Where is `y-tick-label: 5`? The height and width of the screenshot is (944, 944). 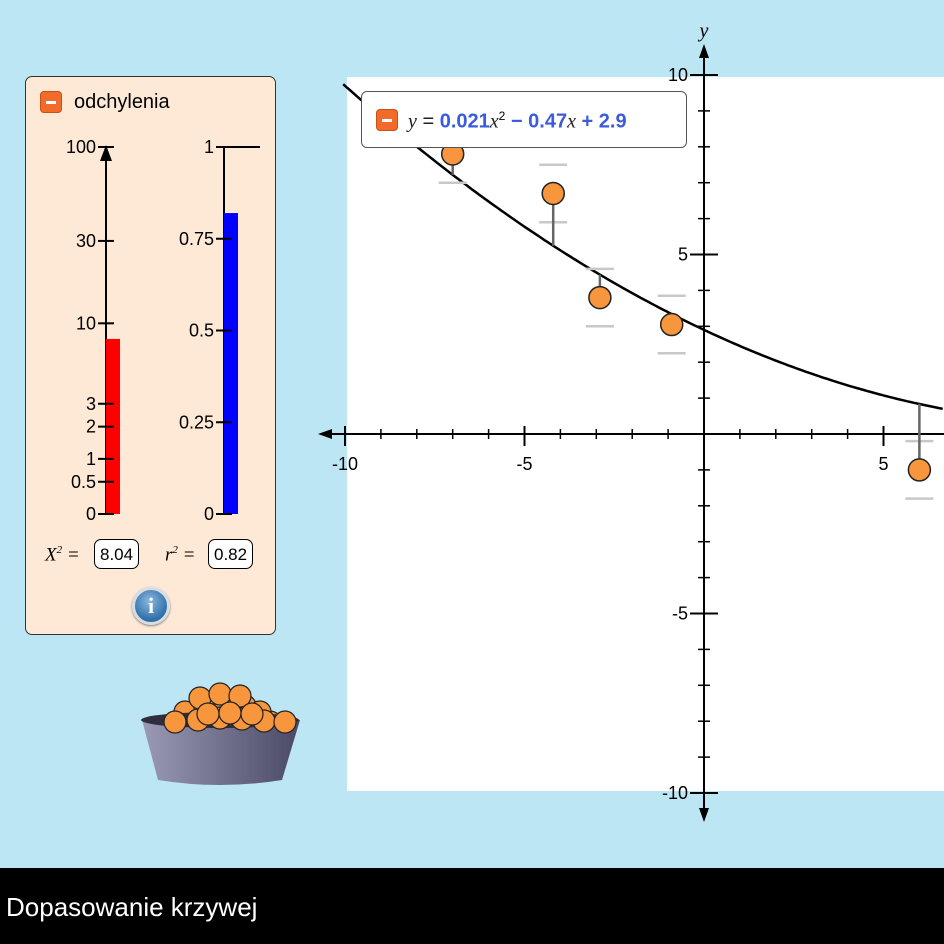 y-tick-label: 5 is located at coordinates (683, 255).